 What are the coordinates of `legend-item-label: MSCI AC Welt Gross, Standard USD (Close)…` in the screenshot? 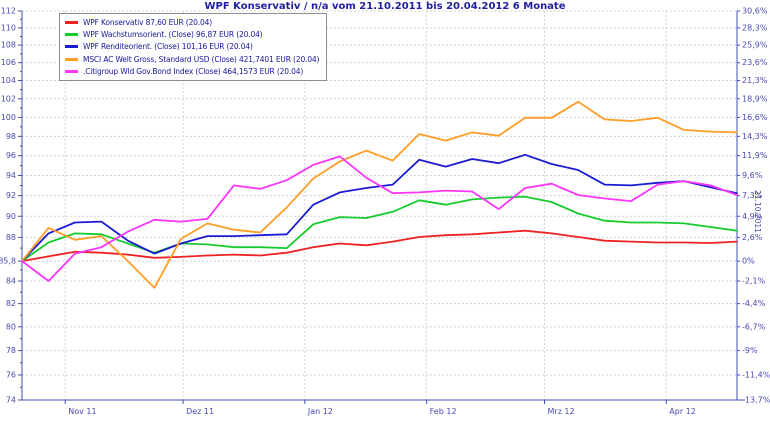 It's located at (201, 59).